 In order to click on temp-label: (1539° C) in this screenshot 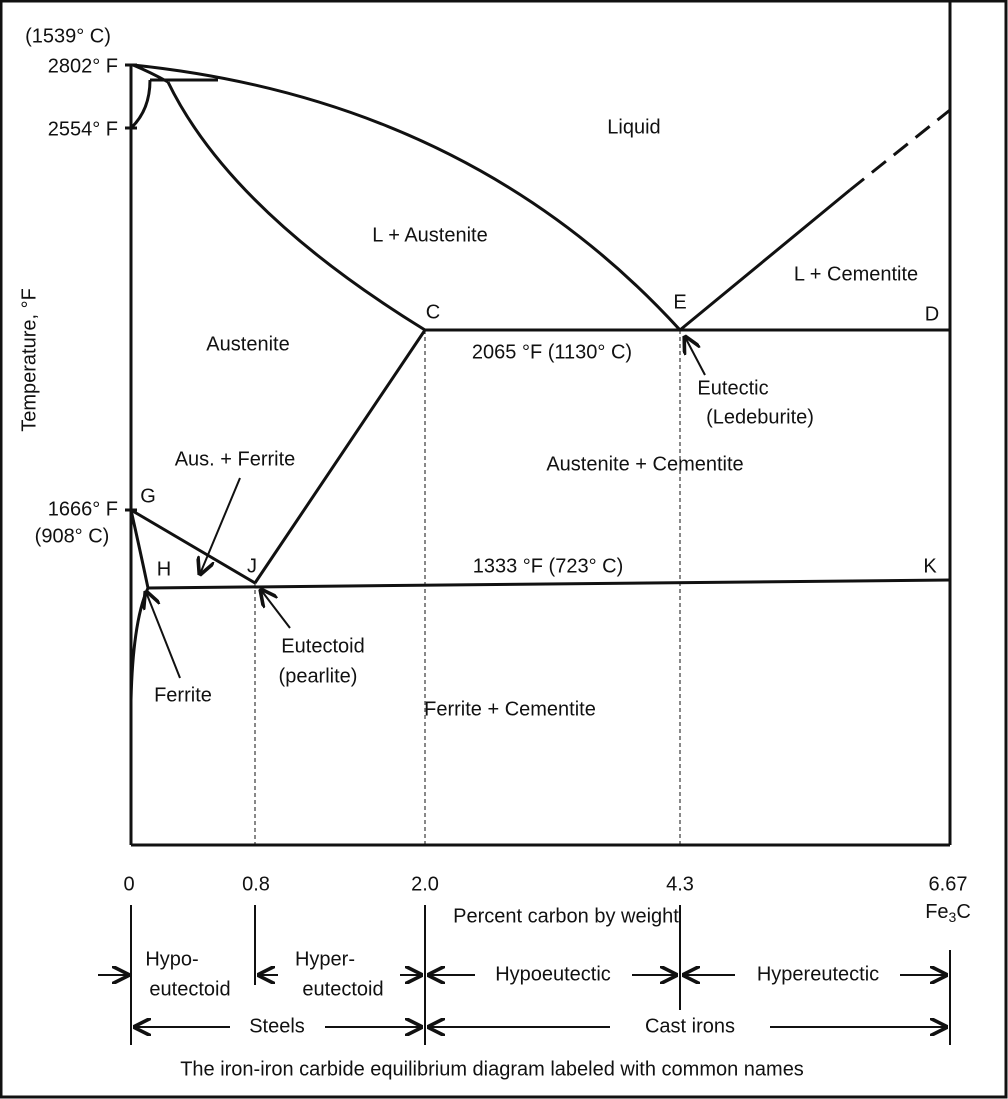, I will do `click(68, 36)`.